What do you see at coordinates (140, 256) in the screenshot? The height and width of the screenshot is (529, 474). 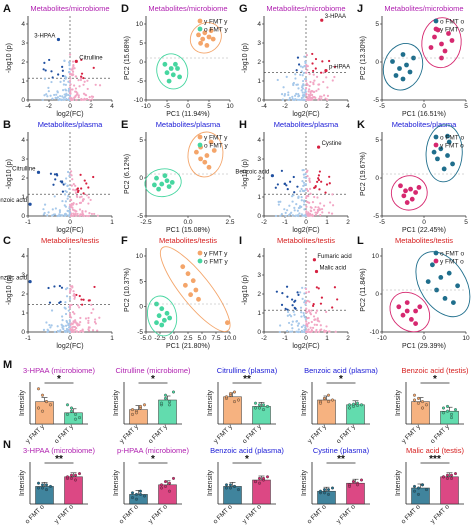 I see `y-tick-label: 10` at bounding box center [140, 256].